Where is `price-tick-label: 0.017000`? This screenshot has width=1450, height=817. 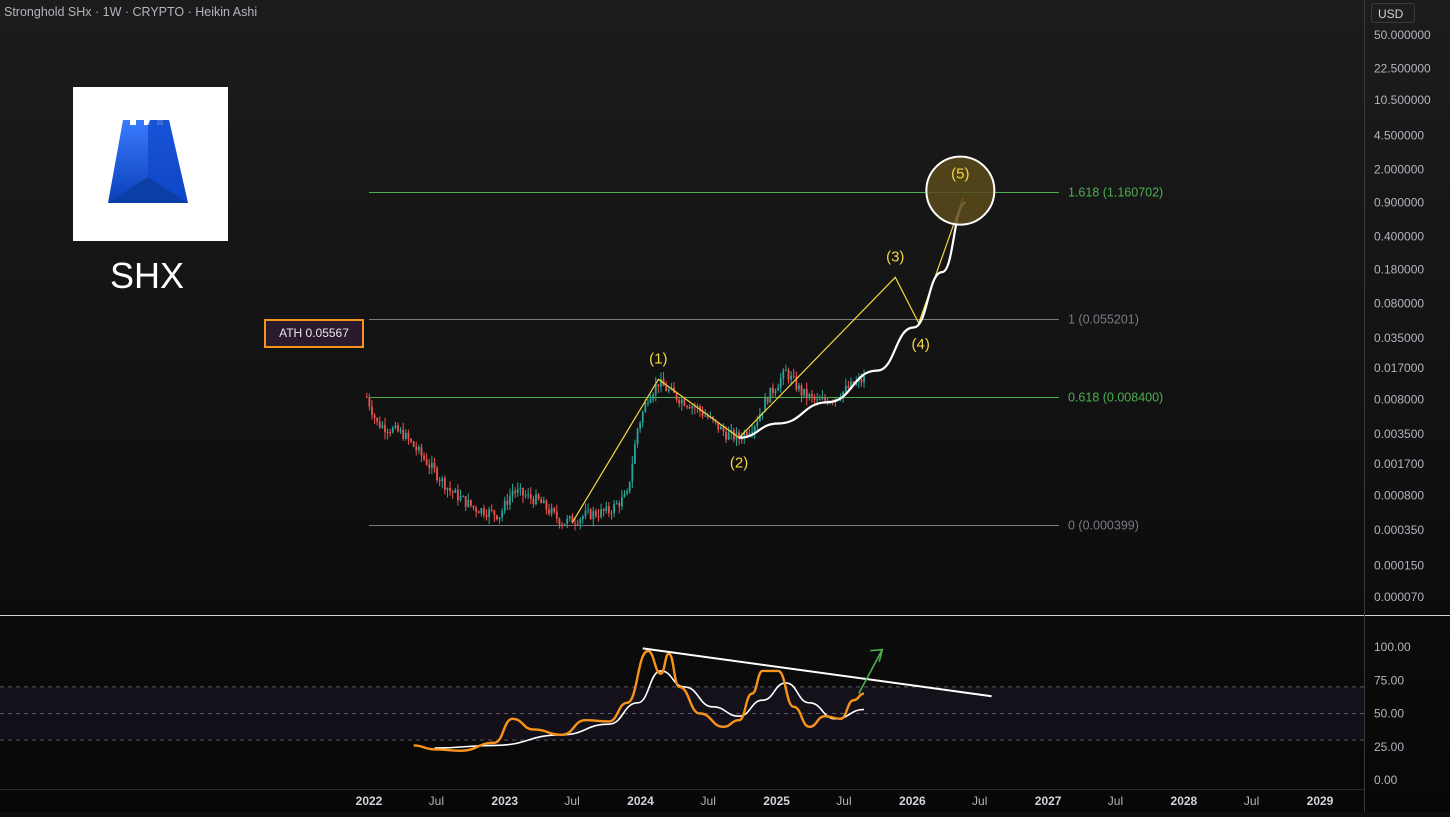
price-tick-label: 0.017000 is located at coordinates (1399, 368).